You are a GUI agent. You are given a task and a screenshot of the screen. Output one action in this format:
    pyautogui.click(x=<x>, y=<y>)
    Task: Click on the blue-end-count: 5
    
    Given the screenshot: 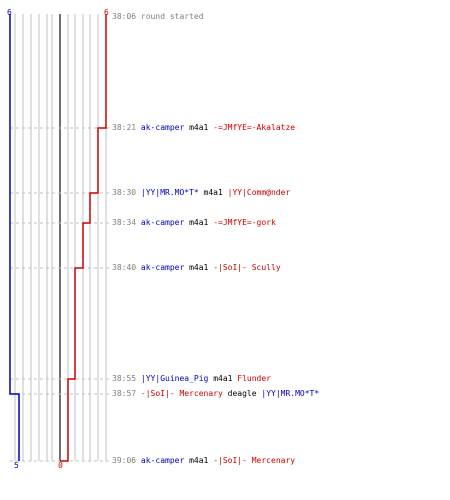 What is the action you would take?
    pyautogui.click(x=16, y=465)
    